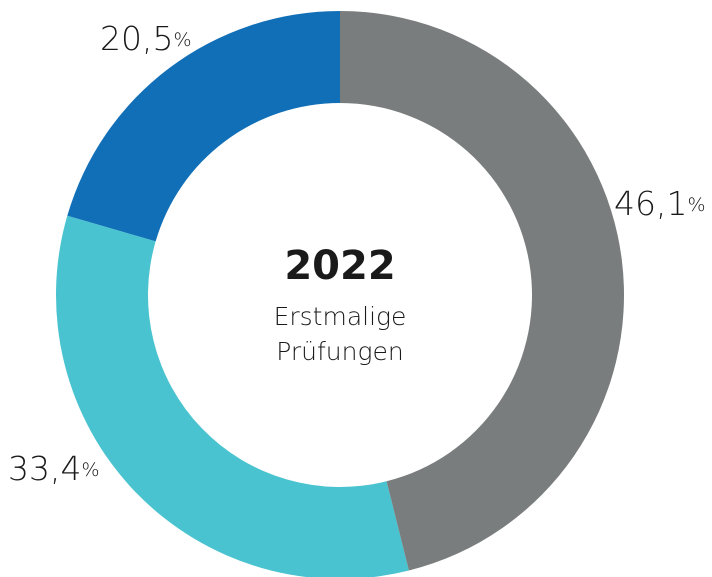  Describe the element at coordinates (339, 266) in the screenshot. I see `center-title: 2022` at that location.